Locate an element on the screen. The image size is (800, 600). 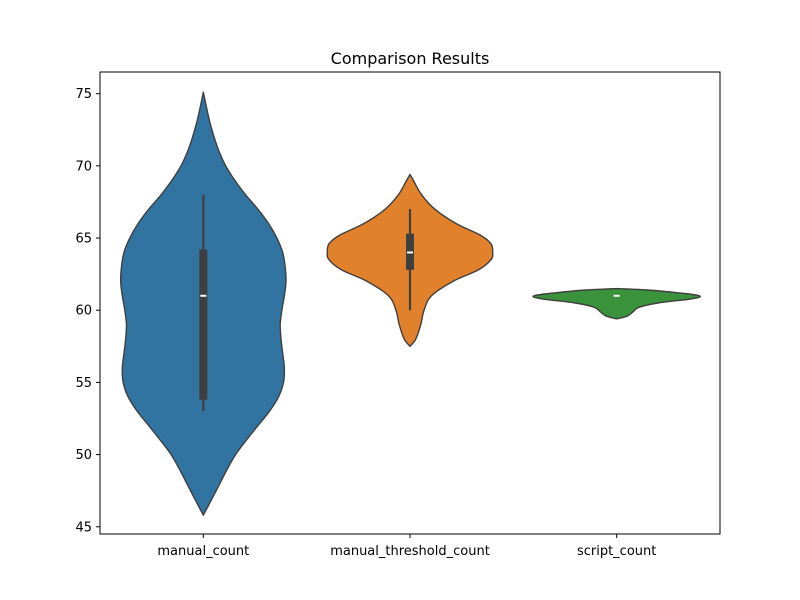
chart-title: Comparison Results is located at coordinates (410, 58).